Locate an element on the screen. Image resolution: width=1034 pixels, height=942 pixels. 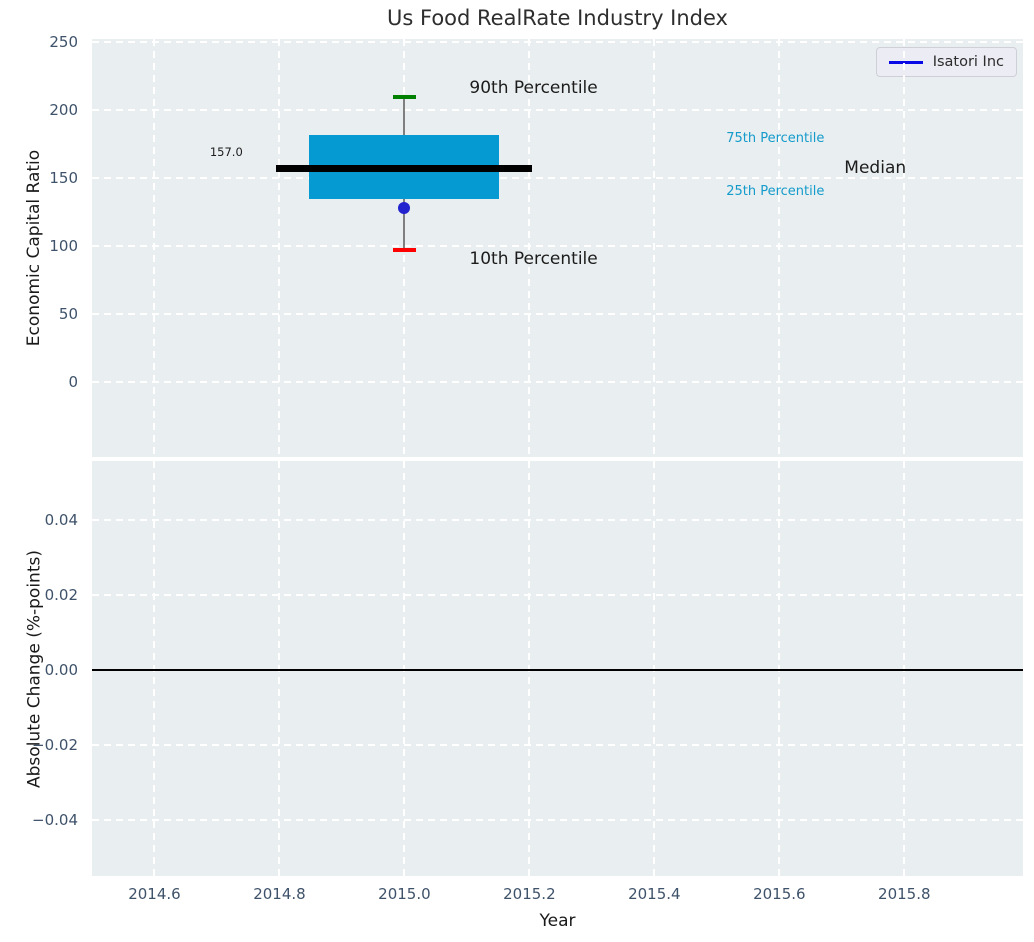
y-tick-label: 0.02 is located at coordinates (61, 594).